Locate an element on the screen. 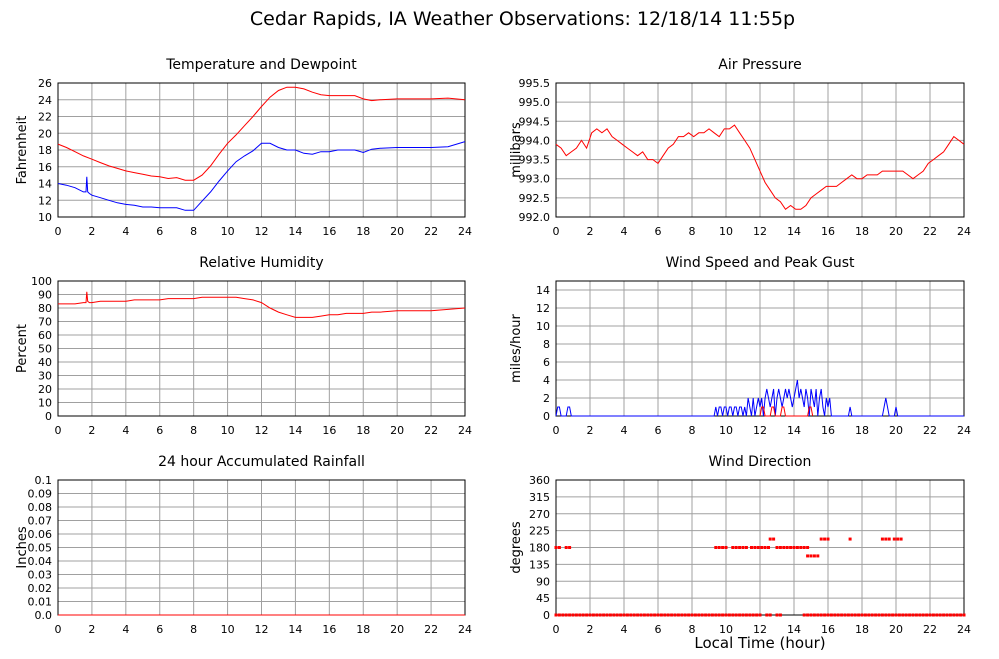 The image size is (999, 659). y-tick-label: 0.08 is located at coordinates (40, 507).